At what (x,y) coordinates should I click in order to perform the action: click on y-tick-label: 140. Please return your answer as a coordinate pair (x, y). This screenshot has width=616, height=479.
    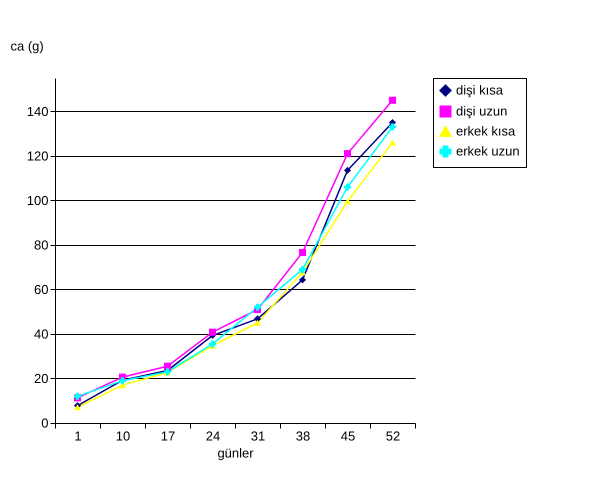
    Looking at the image, I should click on (37, 111).